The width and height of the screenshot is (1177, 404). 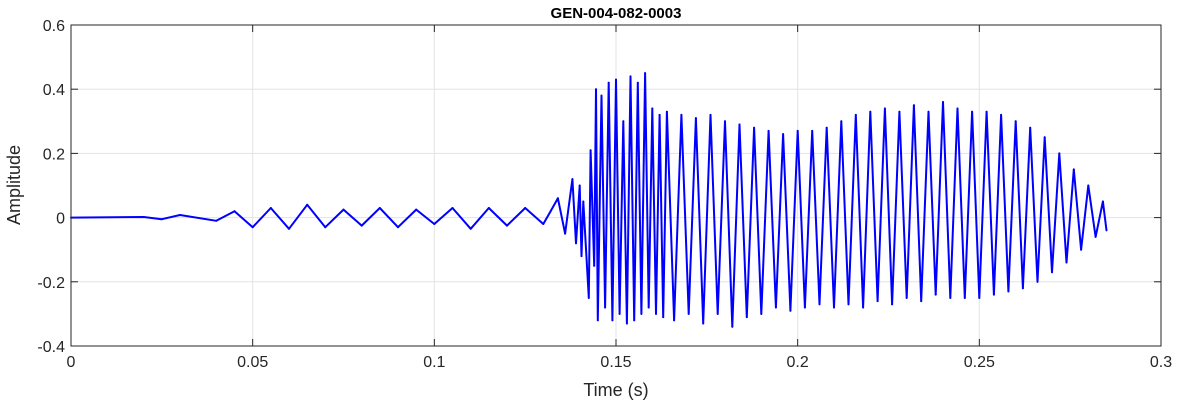 What do you see at coordinates (51, 187) in the screenshot?
I see `y-tick-labels: -0.4 -0.2 0 0.2 0.4 0.6` at bounding box center [51, 187].